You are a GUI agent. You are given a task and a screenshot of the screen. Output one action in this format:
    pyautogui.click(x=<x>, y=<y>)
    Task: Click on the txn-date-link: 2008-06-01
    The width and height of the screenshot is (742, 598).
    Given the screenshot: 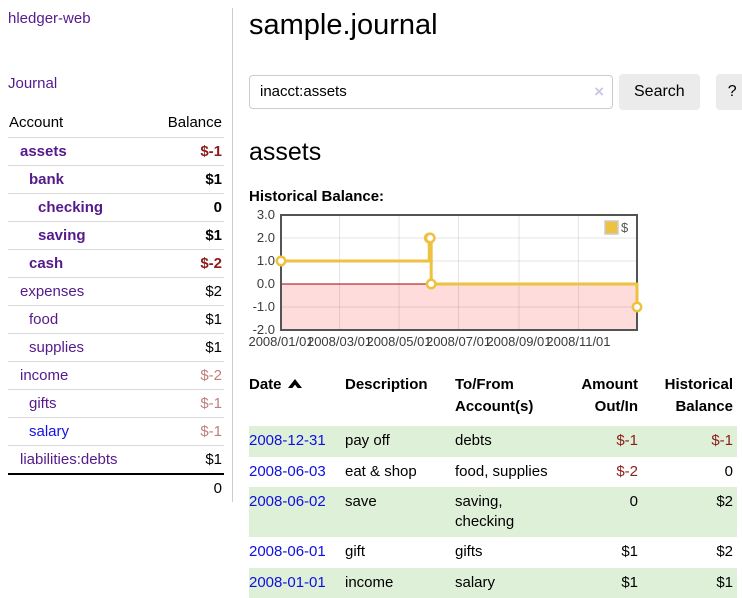 What is the action you would take?
    pyautogui.click(x=287, y=552)
    